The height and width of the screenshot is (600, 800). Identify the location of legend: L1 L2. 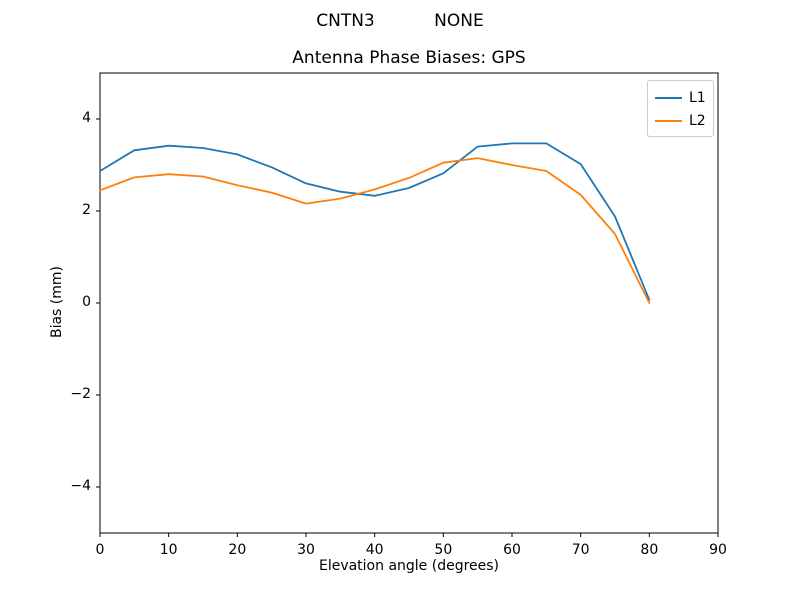
(680, 108).